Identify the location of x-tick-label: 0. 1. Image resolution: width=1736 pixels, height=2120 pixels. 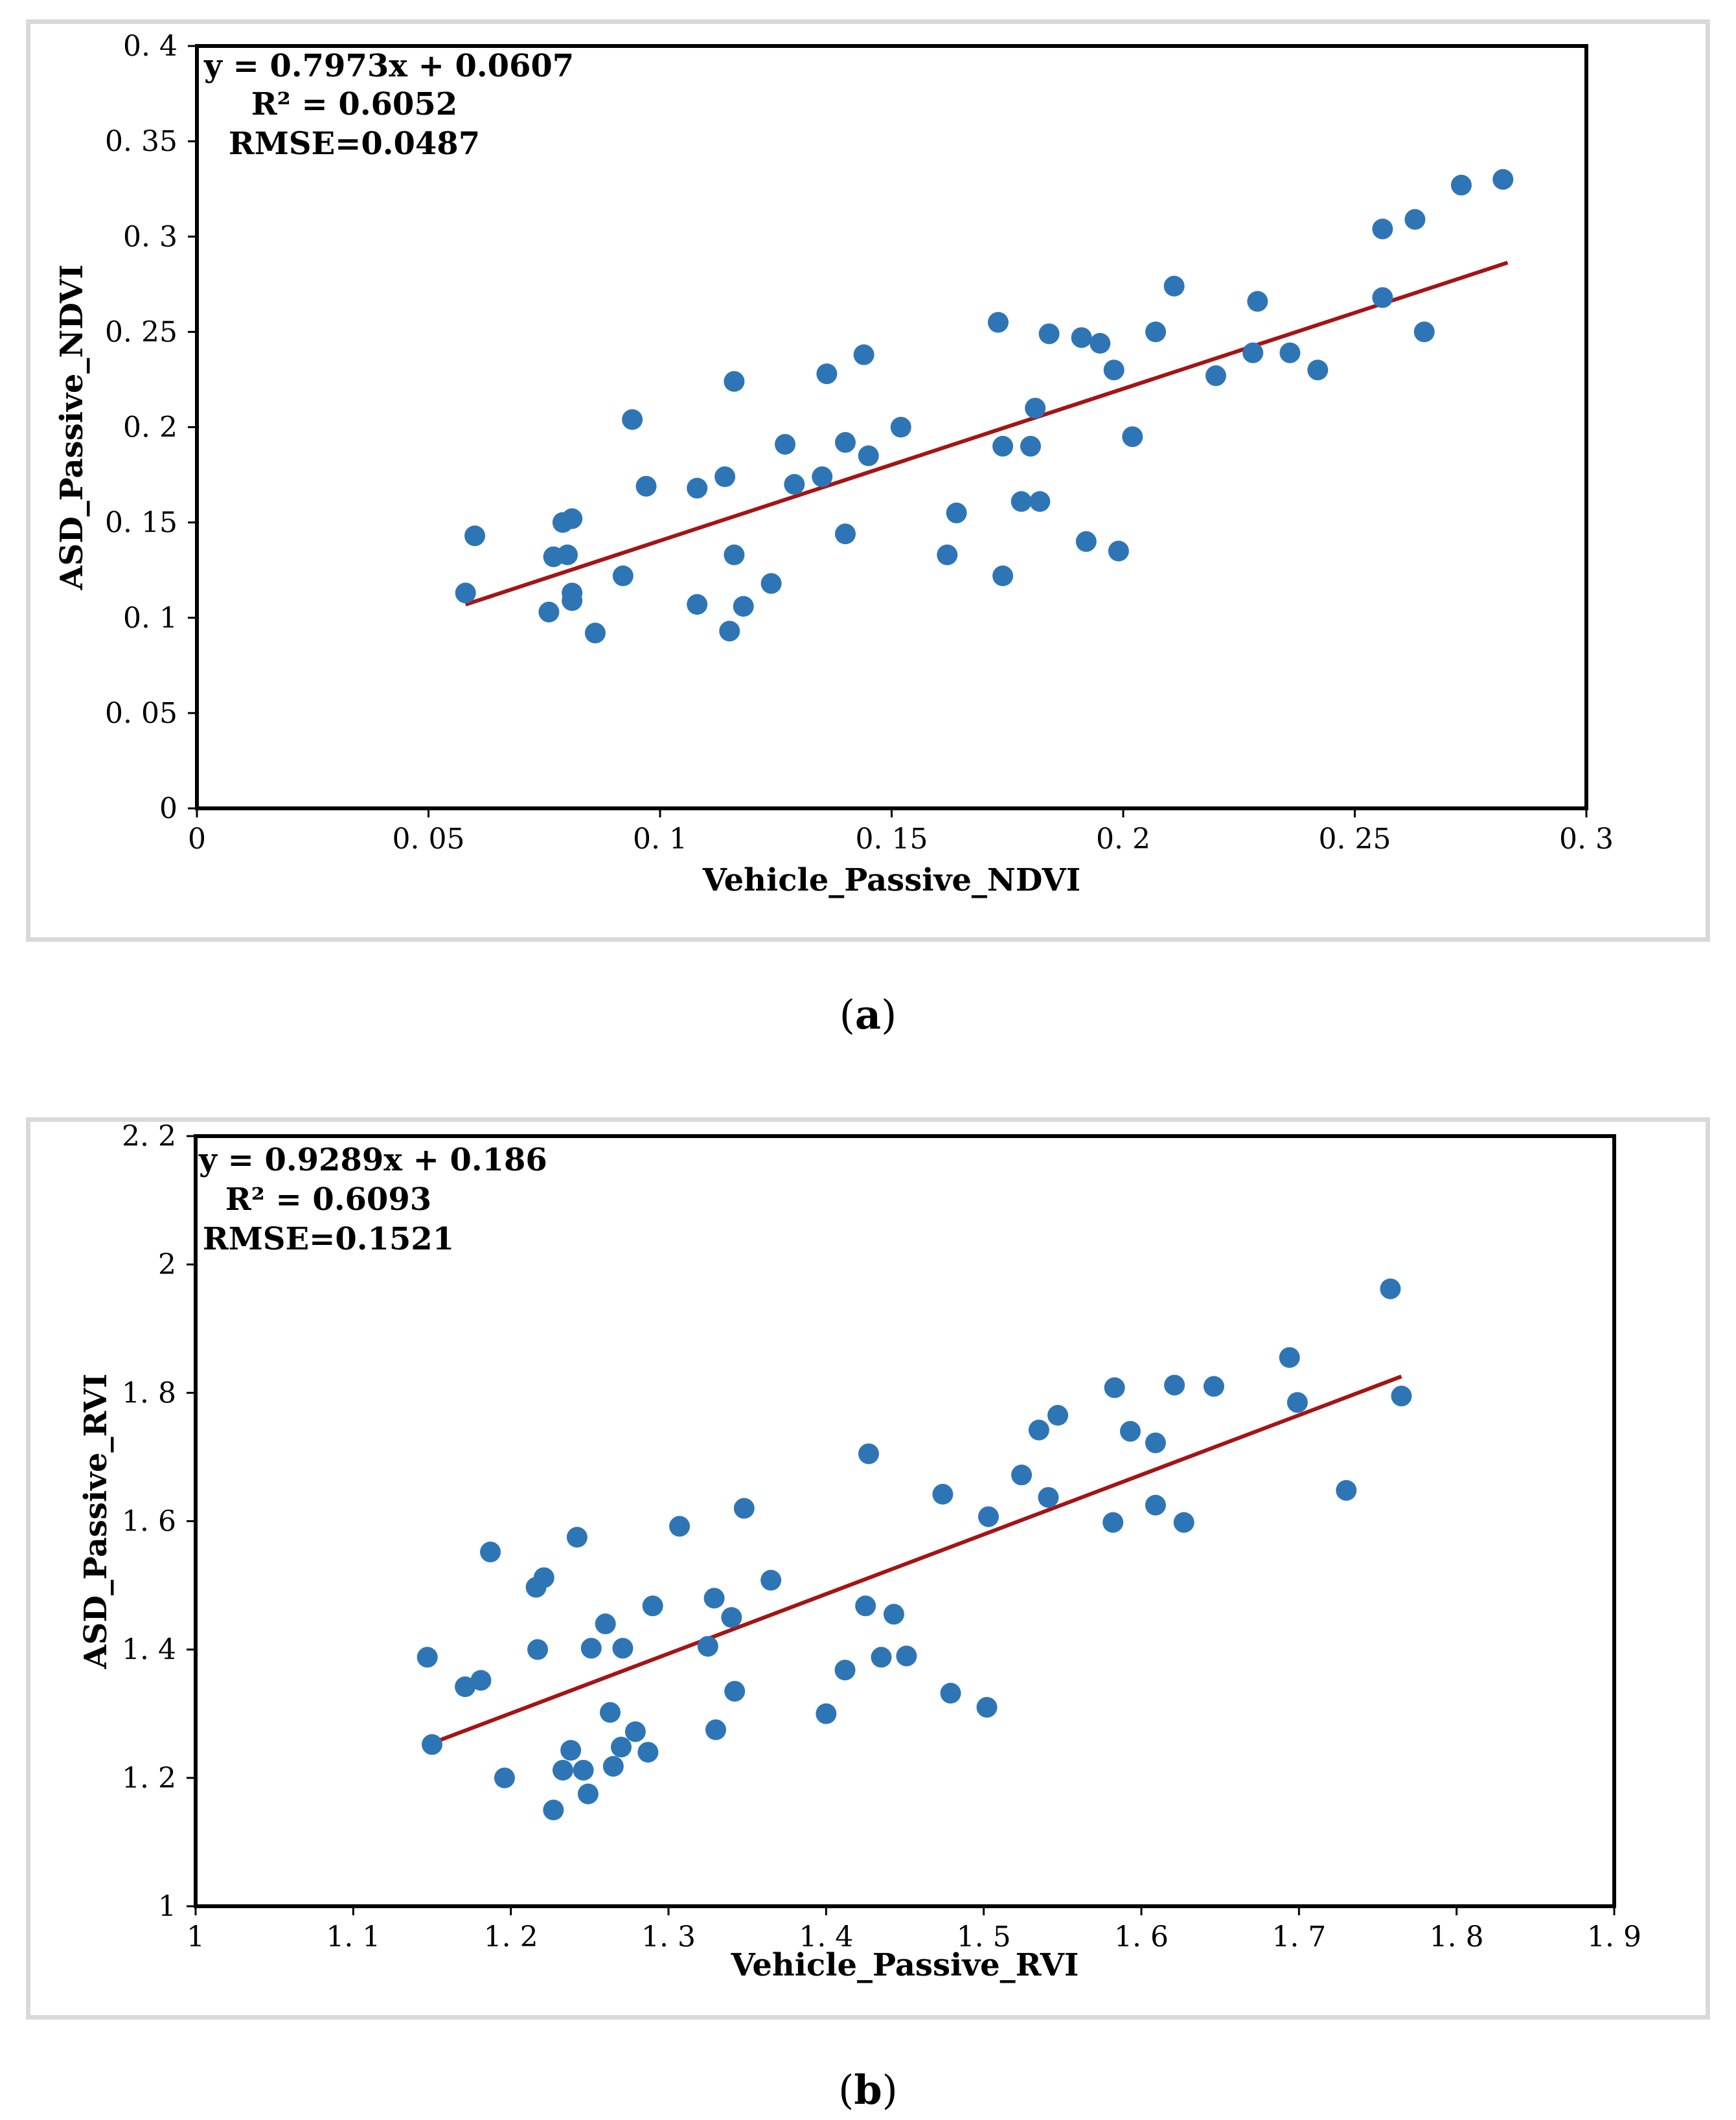
(660, 839).